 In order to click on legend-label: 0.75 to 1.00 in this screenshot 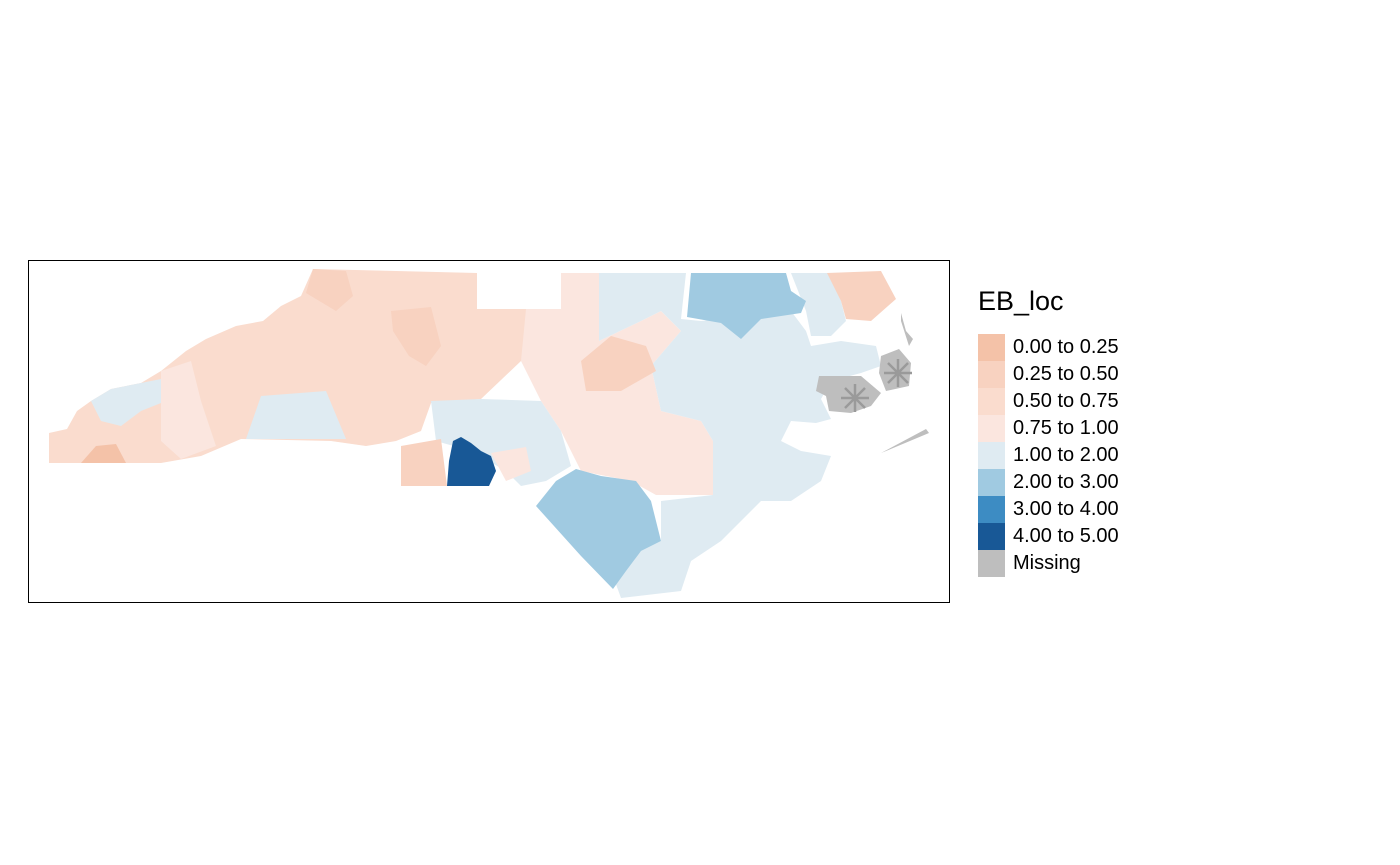, I will do `click(1066, 428)`.